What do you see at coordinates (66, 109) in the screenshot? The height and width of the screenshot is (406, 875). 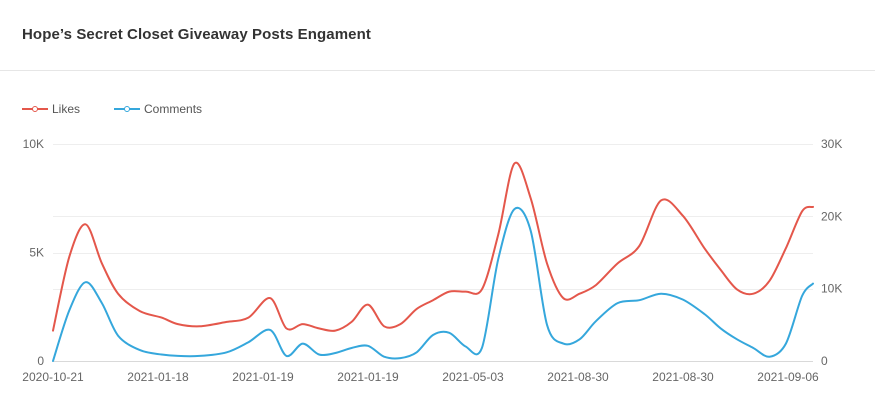 I see `legend-label-likes: Likes` at bounding box center [66, 109].